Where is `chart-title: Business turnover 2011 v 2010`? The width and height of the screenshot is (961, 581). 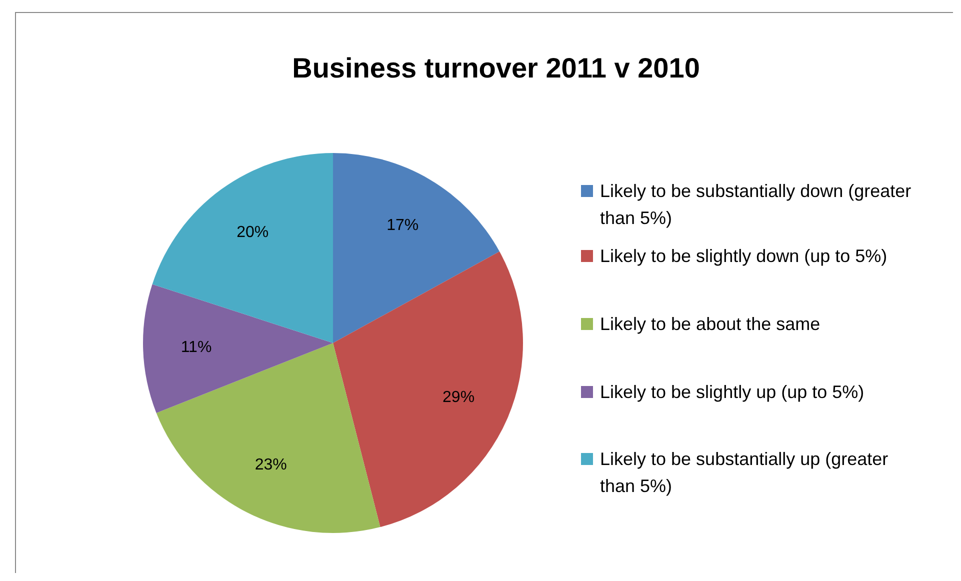
chart-title: Business turnover 2011 v 2010 is located at coordinates (496, 68).